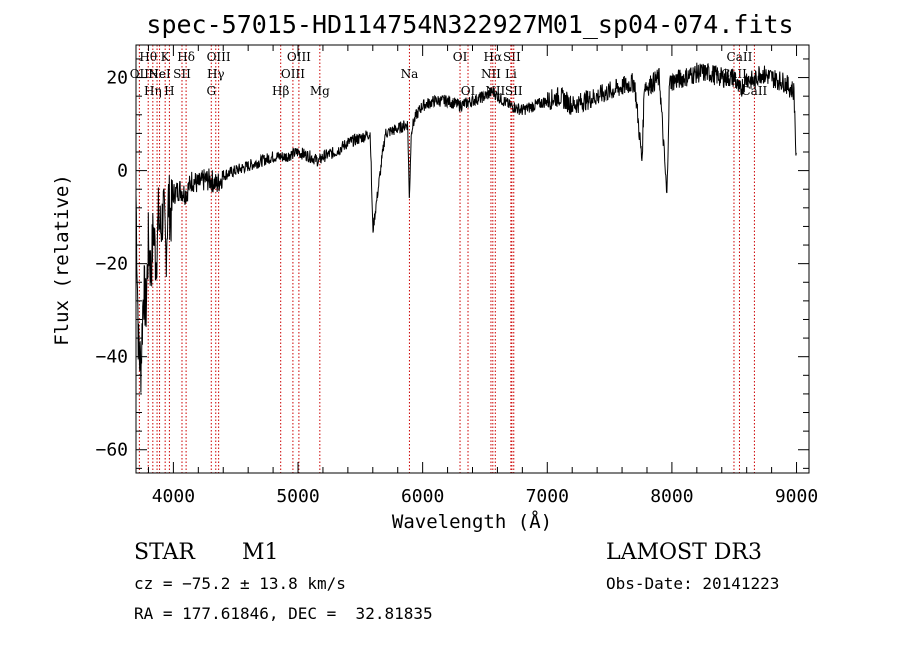 The image size is (900, 649). What do you see at coordinates (684, 552) in the screenshot?
I see `survey-name: LAMOST DR3` at bounding box center [684, 552].